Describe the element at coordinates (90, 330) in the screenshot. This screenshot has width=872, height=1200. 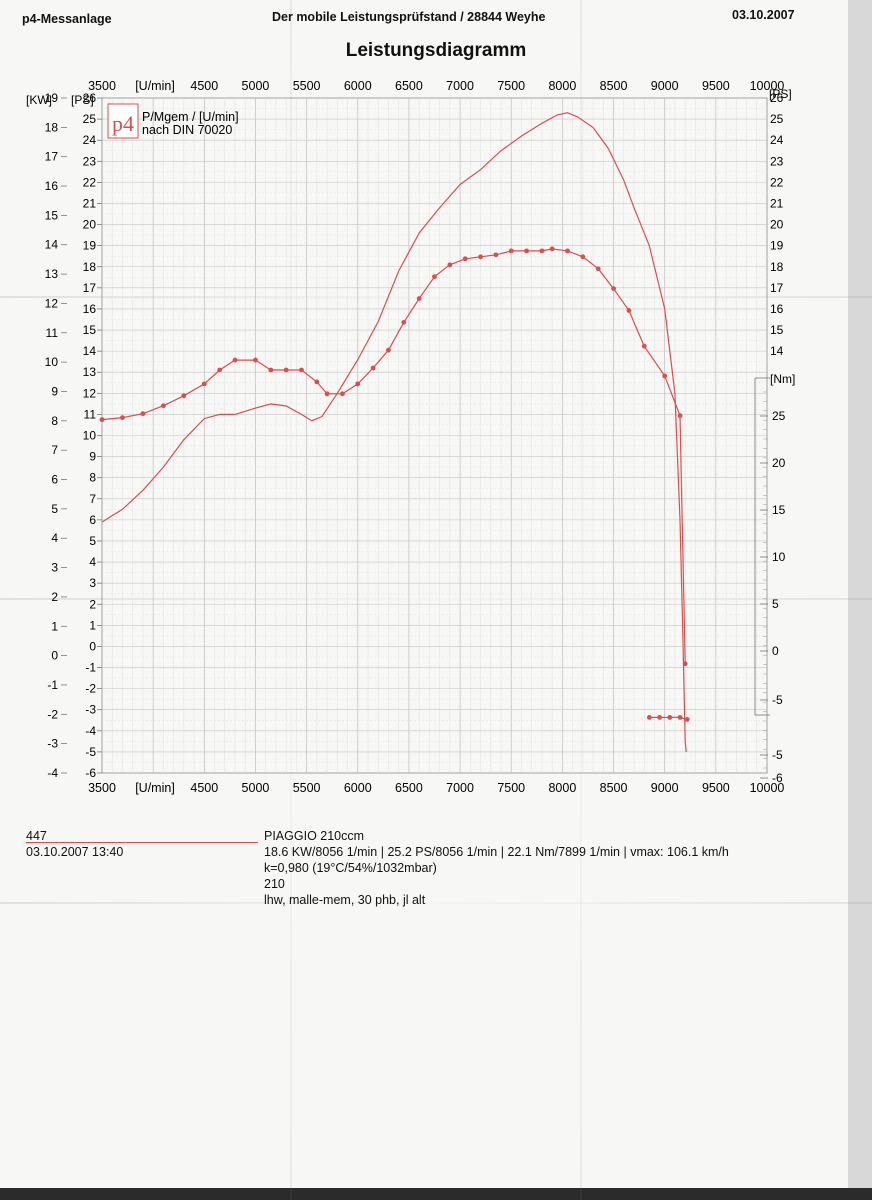
I see `ps-tick-label-left: 15` at that location.